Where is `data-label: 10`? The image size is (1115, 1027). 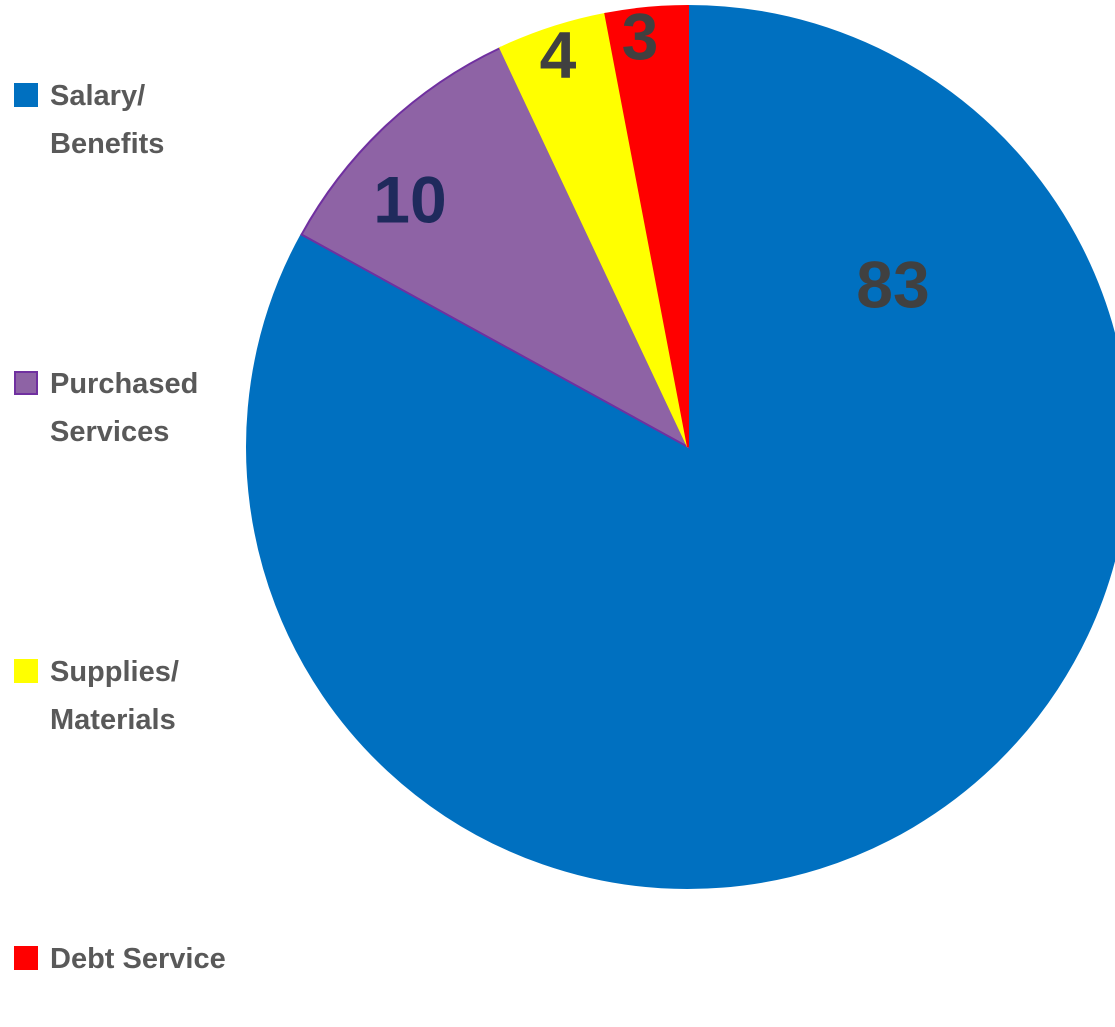 data-label: 10 is located at coordinates (409, 199).